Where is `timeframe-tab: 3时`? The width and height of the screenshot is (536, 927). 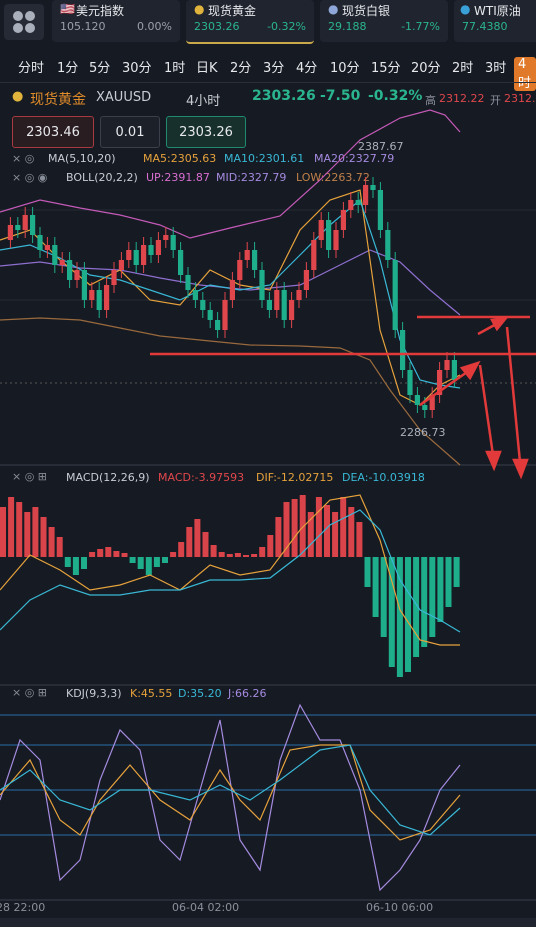 timeframe-tab: 3时 is located at coordinates (496, 68).